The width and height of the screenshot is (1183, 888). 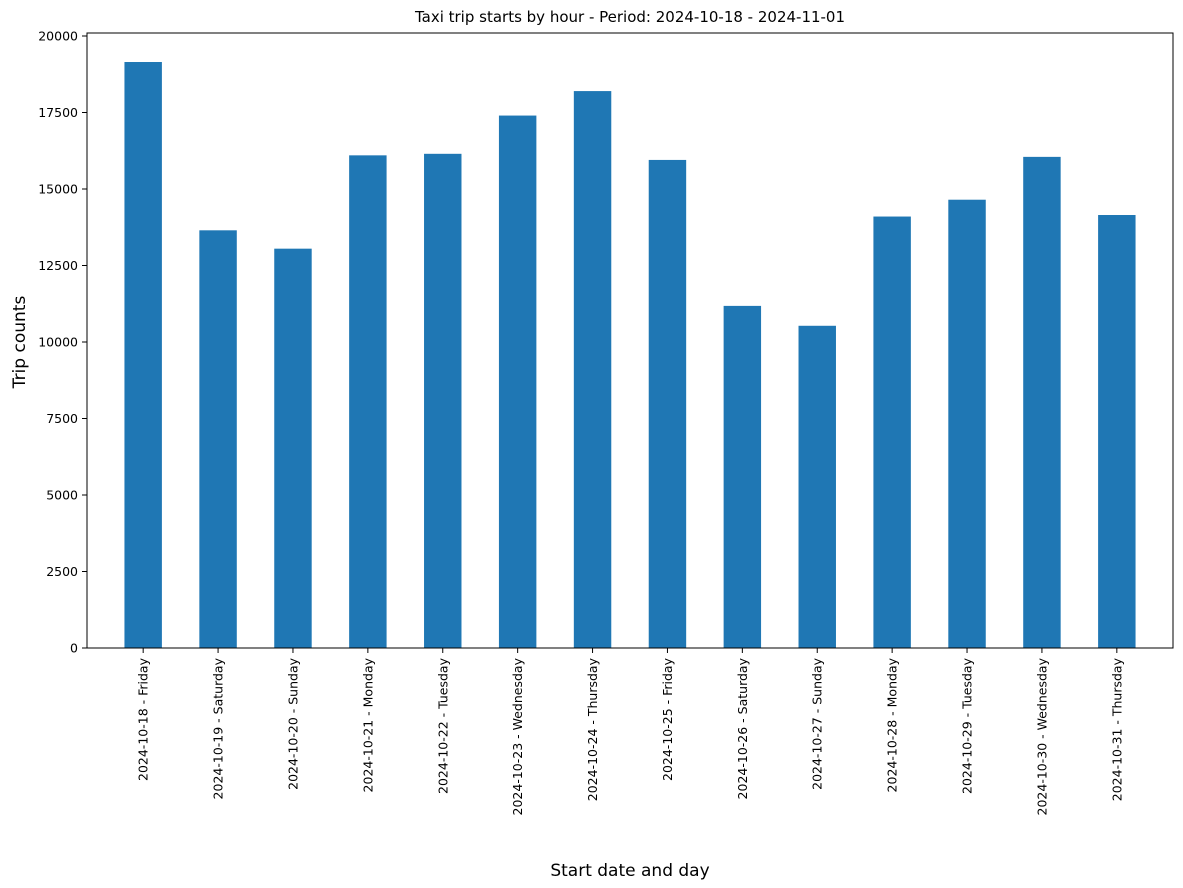 I want to click on y-tick-label: 7500, so click(x=62, y=418).